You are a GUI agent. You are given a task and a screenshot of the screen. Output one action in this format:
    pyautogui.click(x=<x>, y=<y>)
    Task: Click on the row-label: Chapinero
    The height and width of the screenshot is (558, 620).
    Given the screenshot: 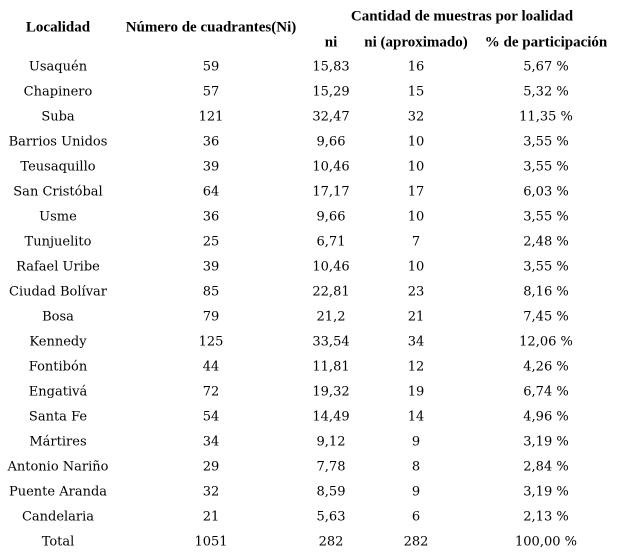 What is the action you would take?
    pyautogui.click(x=58, y=92)
    